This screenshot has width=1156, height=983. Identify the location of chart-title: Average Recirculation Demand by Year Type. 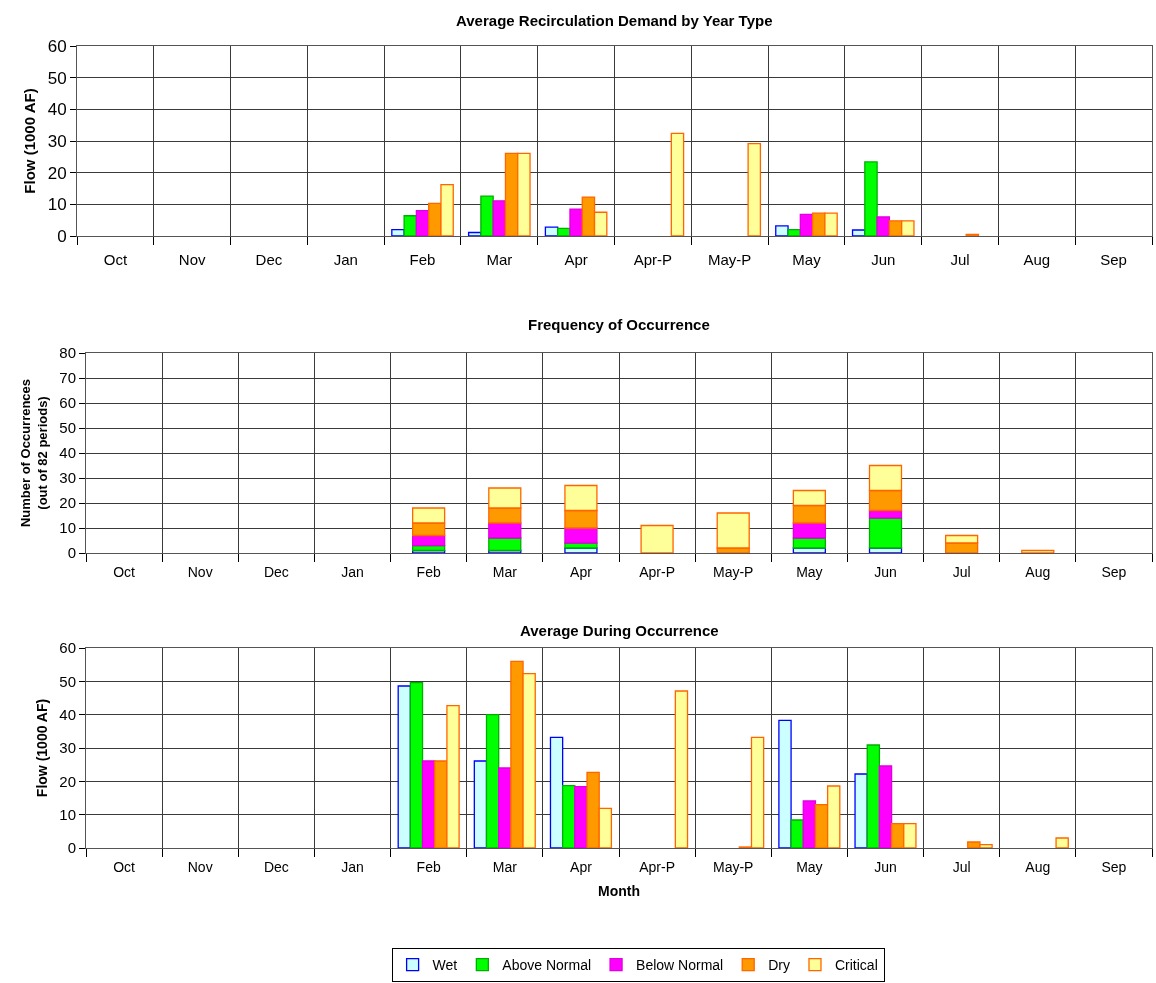
(614, 20).